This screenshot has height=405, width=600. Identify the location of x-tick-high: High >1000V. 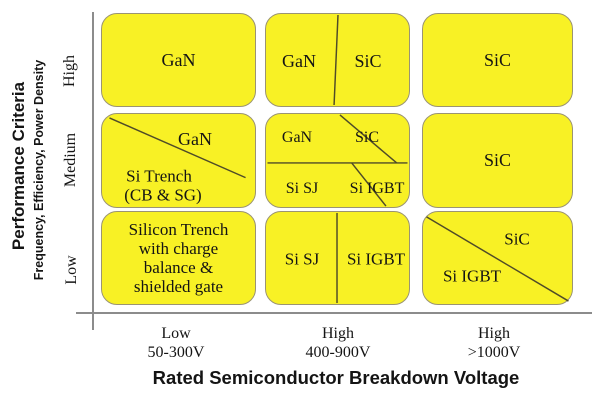
(494, 343).